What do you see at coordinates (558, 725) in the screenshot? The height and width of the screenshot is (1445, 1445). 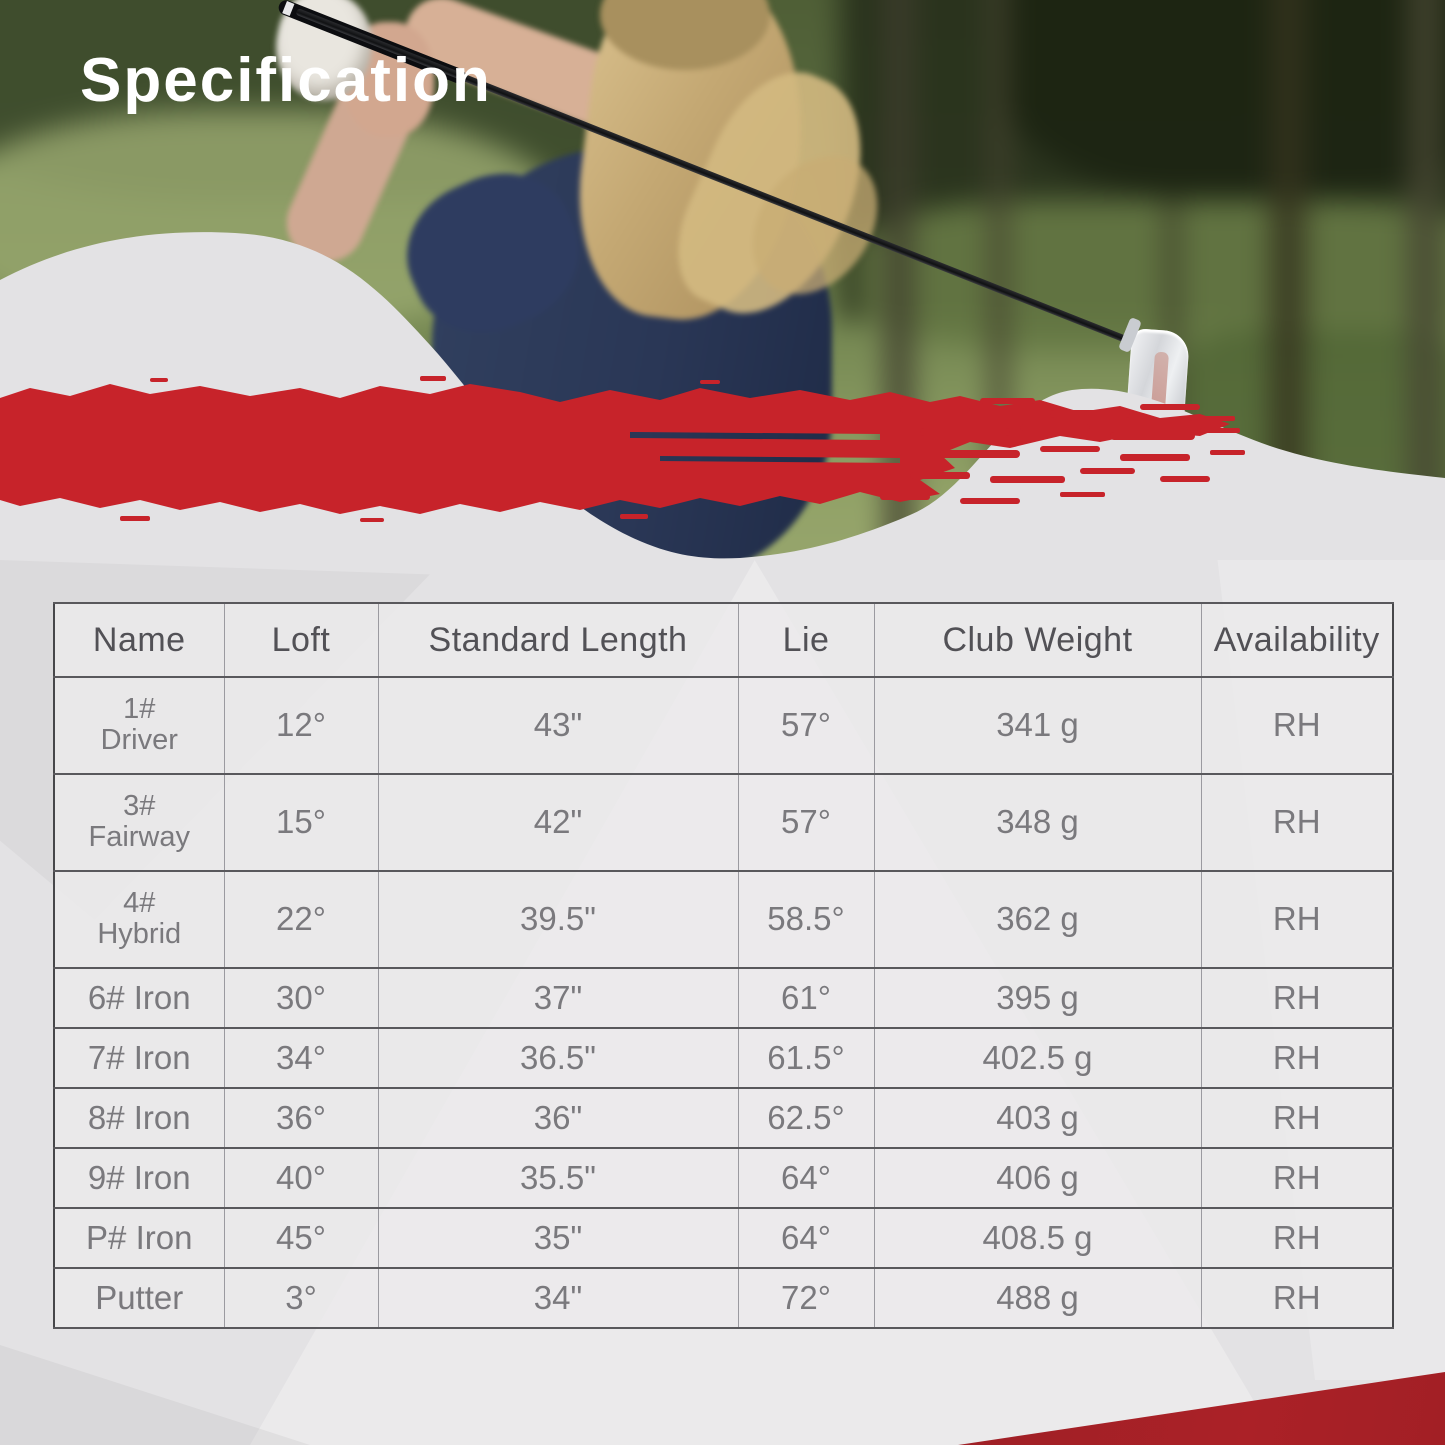 I see `table-cell: 43"` at bounding box center [558, 725].